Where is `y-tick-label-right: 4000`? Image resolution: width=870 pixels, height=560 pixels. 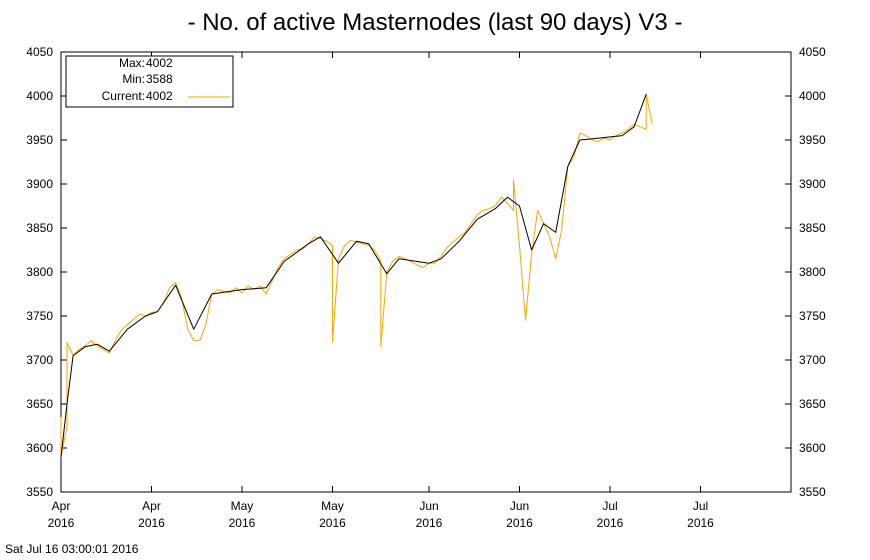 y-tick-label-right: 4000 is located at coordinates (812, 96).